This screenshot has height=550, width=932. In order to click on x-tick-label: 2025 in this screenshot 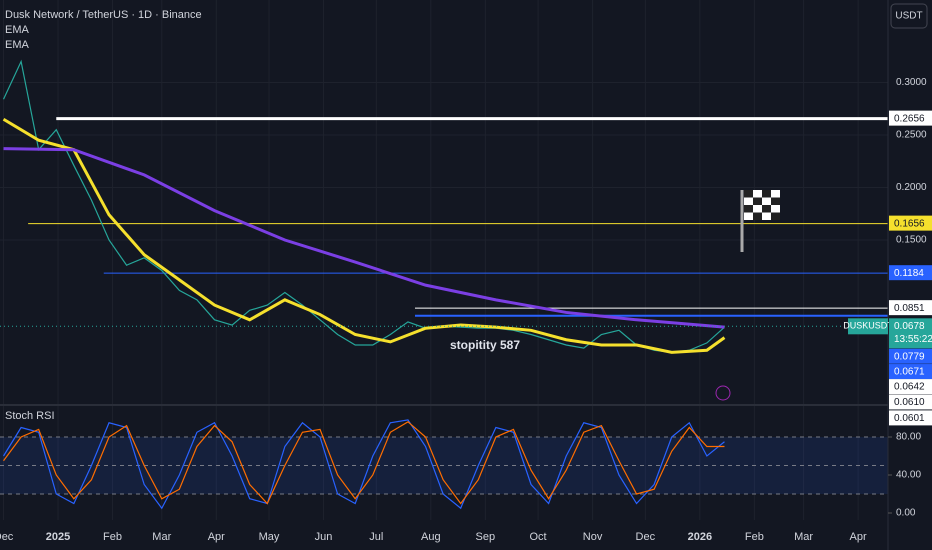, I will do `click(58, 537)`.